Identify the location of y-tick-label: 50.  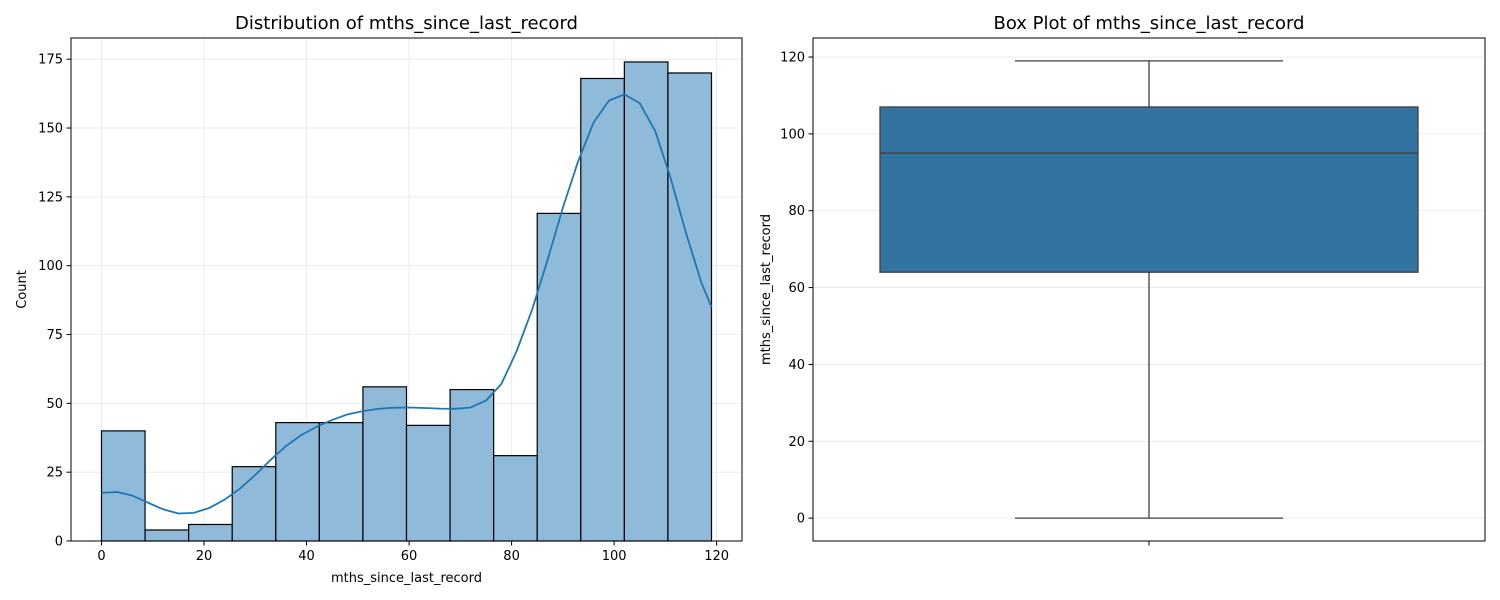
(54, 404).